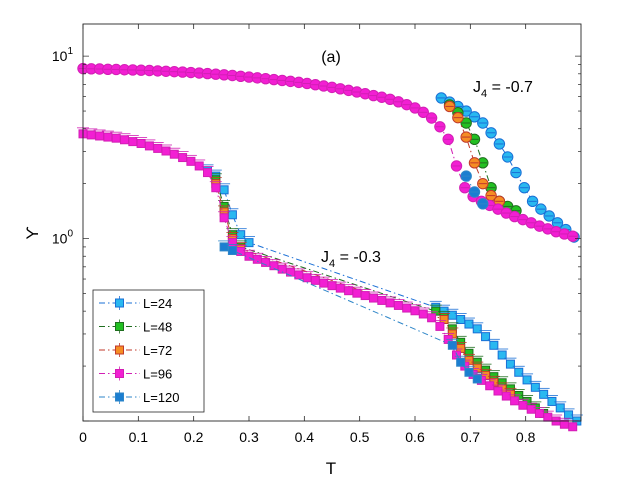 This screenshot has width=642, height=481. What do you see at coordinates (139, 437) in the screenshot?
I see `x-tick-label: 0.1` at bounding box center [139, 437].